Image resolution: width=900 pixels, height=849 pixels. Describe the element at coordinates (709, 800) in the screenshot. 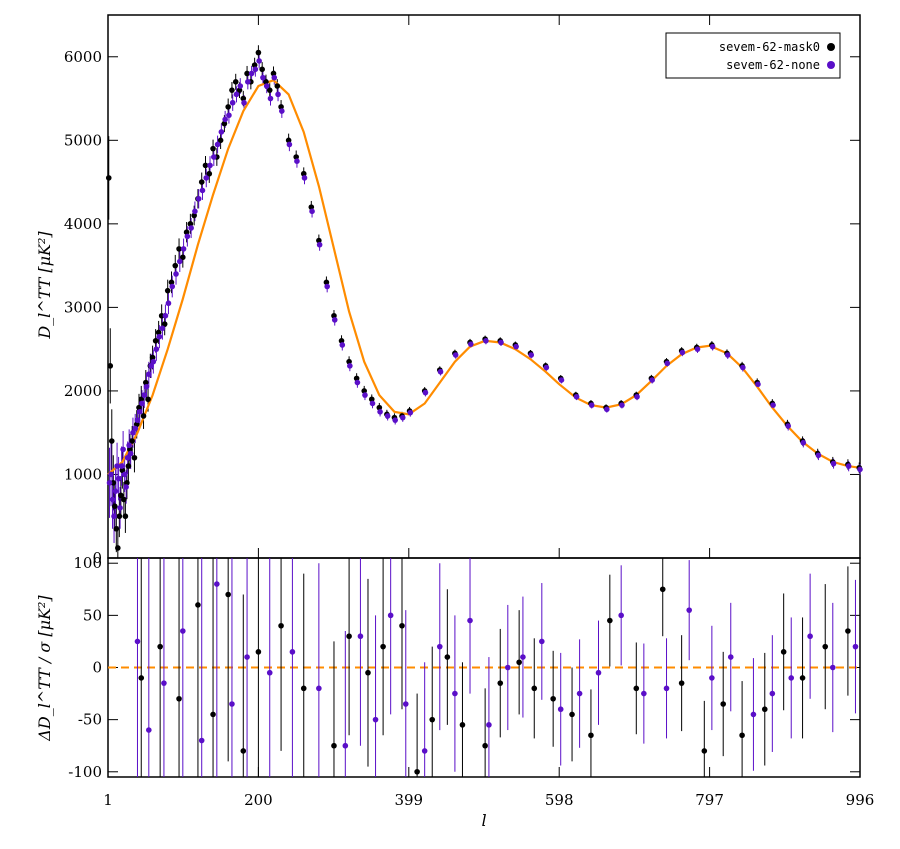

I see `x-tick-label-4: 797` at that location.